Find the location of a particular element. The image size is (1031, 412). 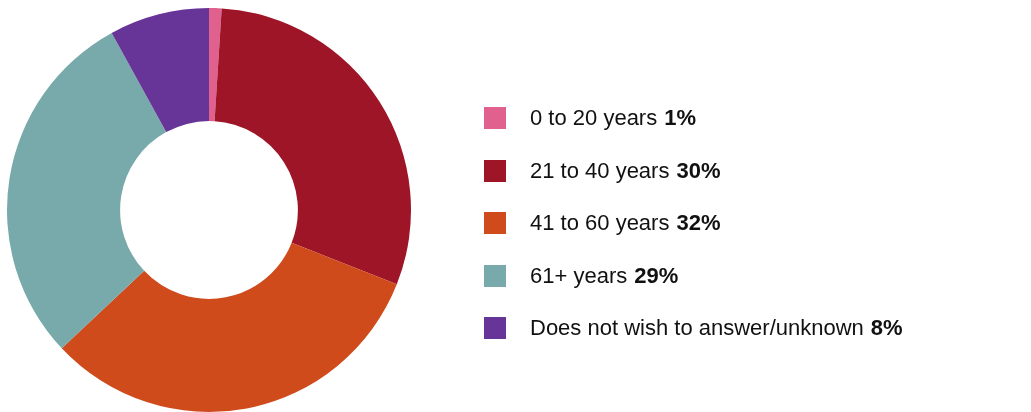

legend-label: 21 to 40 years is located at coordinates (600, 170).